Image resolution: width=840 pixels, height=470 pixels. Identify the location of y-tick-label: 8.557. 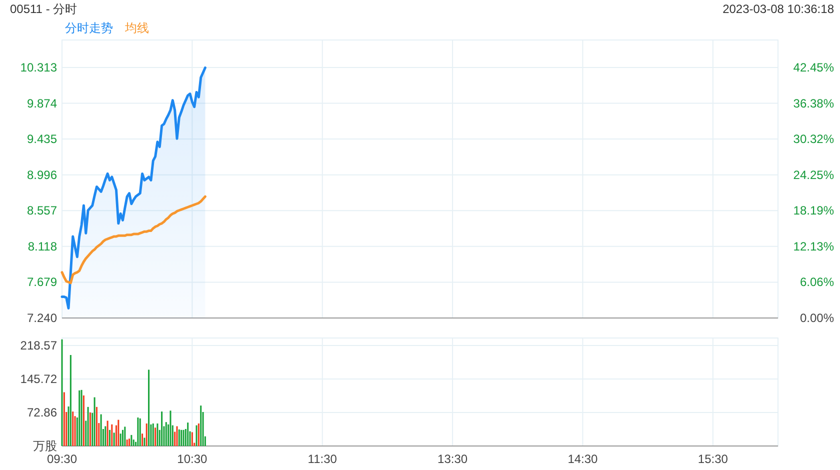
(42, 211).